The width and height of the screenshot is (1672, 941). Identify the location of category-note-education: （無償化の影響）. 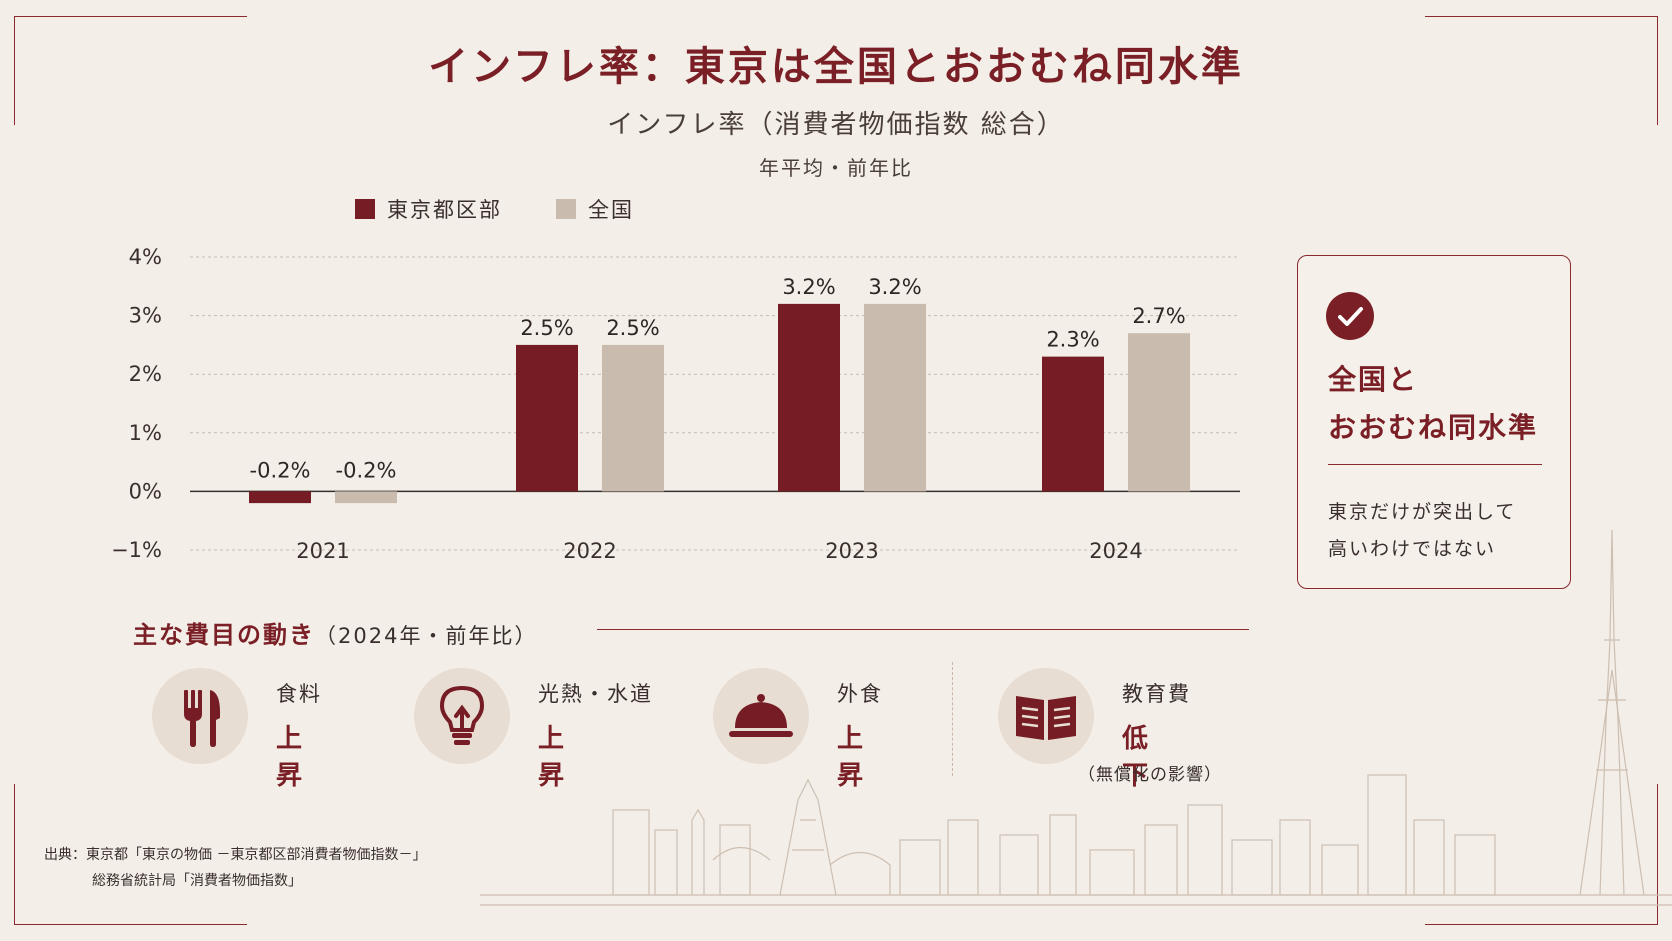
(1150, 775).